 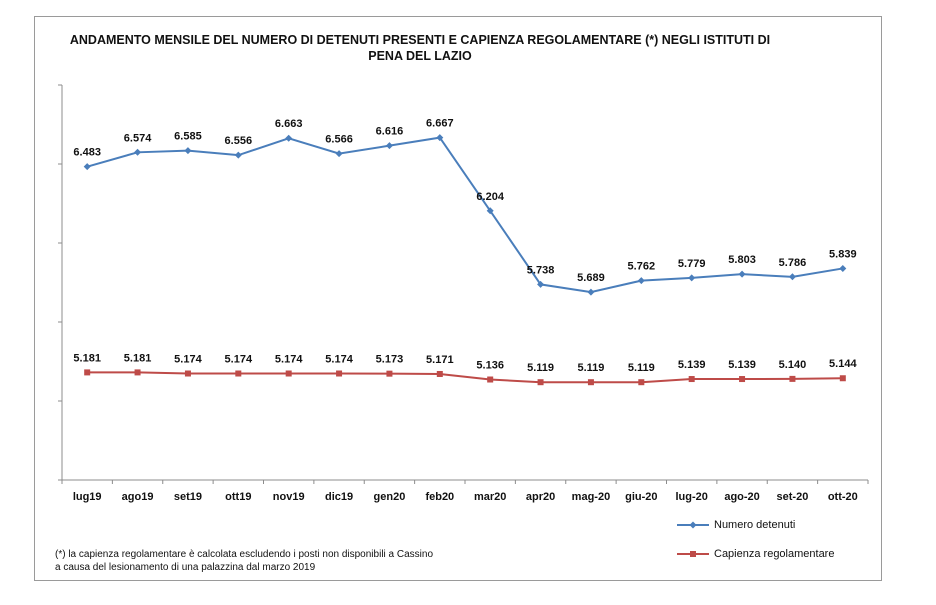 What do you see at coordinates (188, 497) in the screenshot?
I see `x-tick-label: set19` at bounding box center [188, 497].